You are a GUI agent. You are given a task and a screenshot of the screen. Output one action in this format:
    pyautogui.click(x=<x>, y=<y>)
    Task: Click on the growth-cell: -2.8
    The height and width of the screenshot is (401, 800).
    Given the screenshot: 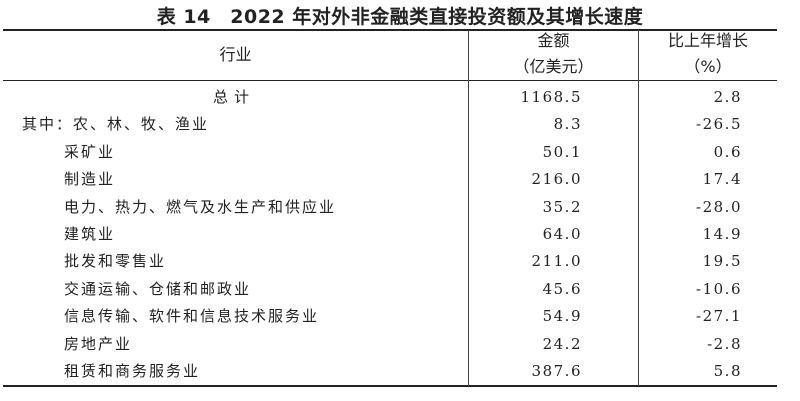 What is the action you would take?
    pyautogui.click(x=724, y=343)
    